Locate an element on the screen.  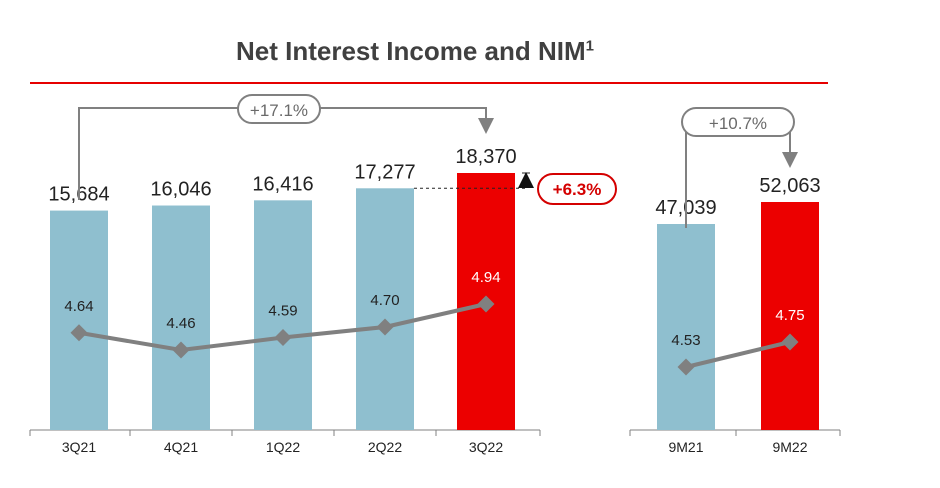
bar-2Q22 is located at coordinates (385, 309).